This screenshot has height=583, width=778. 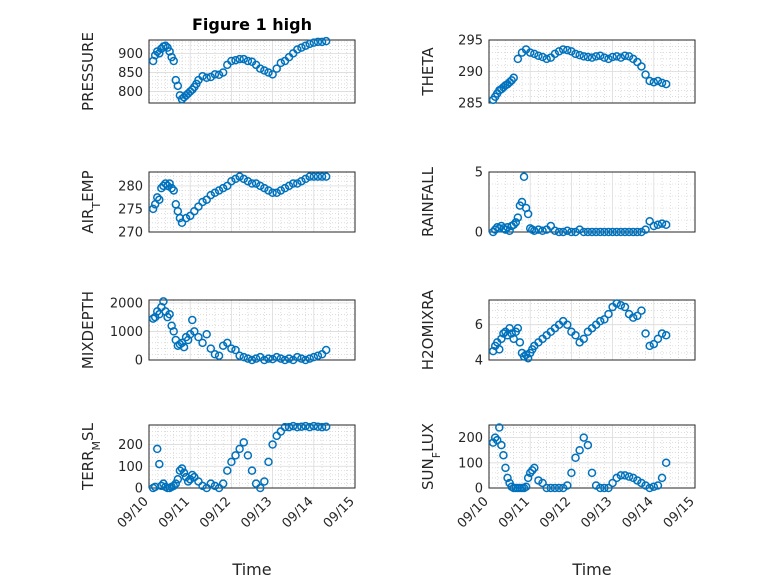 What do you see at coordinates (479, 489) in the screenshot?
I see `y-tick-label: 0` at bounding box center [479, 489].